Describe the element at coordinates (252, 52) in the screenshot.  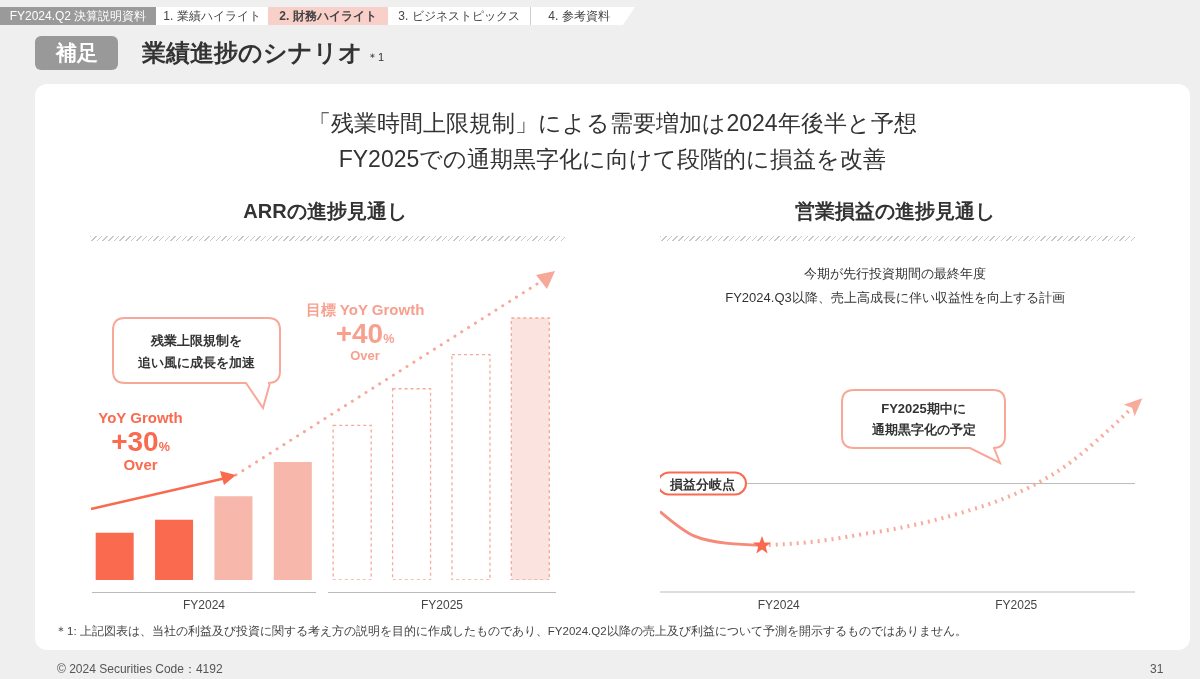
I see `text: 業績進捗のシナリオ` at that location.